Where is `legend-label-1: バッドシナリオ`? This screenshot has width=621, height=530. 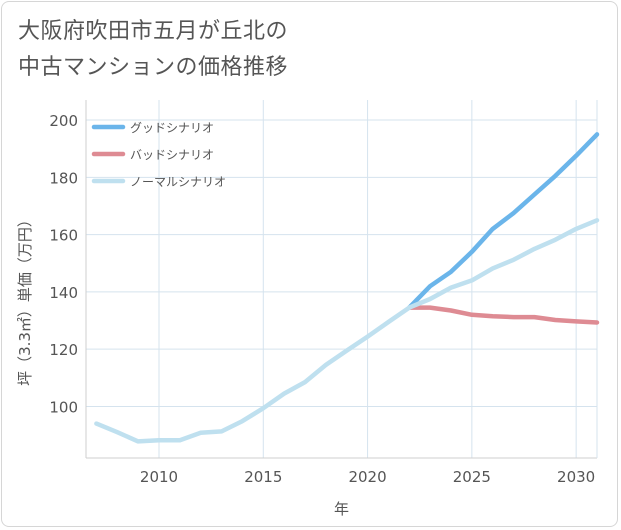
legend-label-1: バッドシナリオ is located at coordinates (172, 155).